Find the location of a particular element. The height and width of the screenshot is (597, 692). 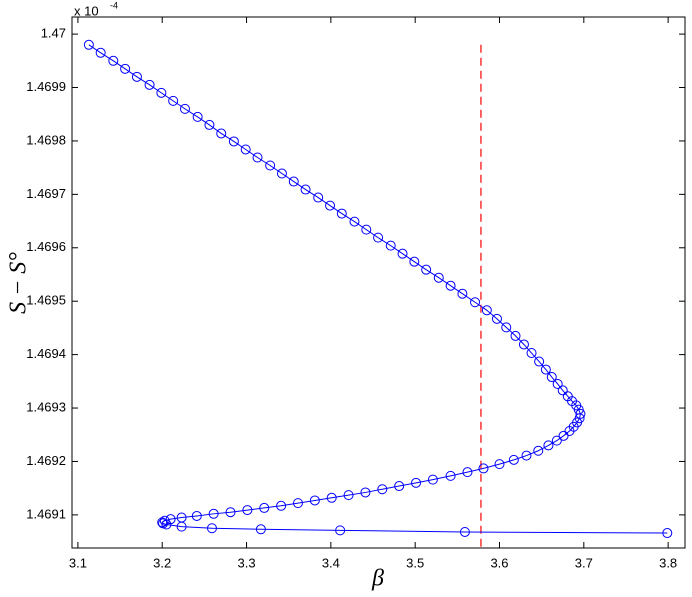

x-tick-label: 3.3 is located at coordinates (247, 562).